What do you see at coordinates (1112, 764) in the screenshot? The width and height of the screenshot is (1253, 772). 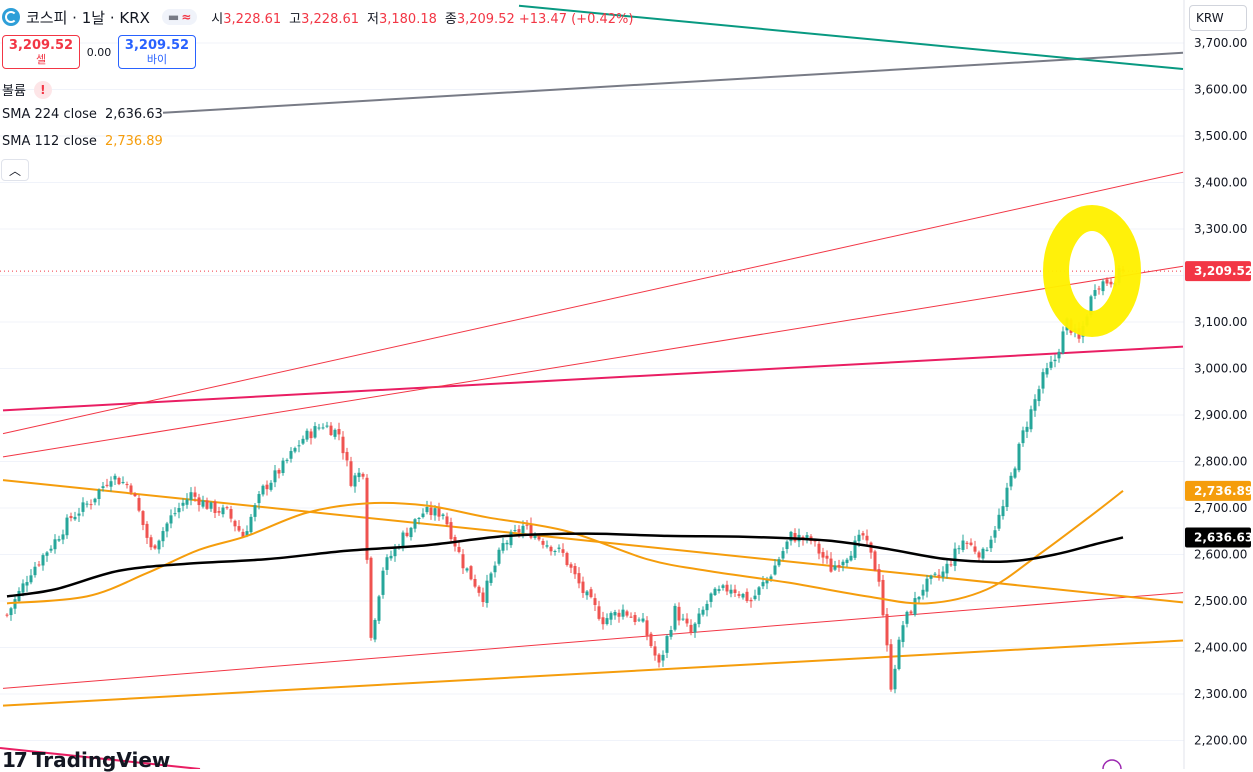 I see `drawing-tool-icon` at bounding box center [1112, 764].